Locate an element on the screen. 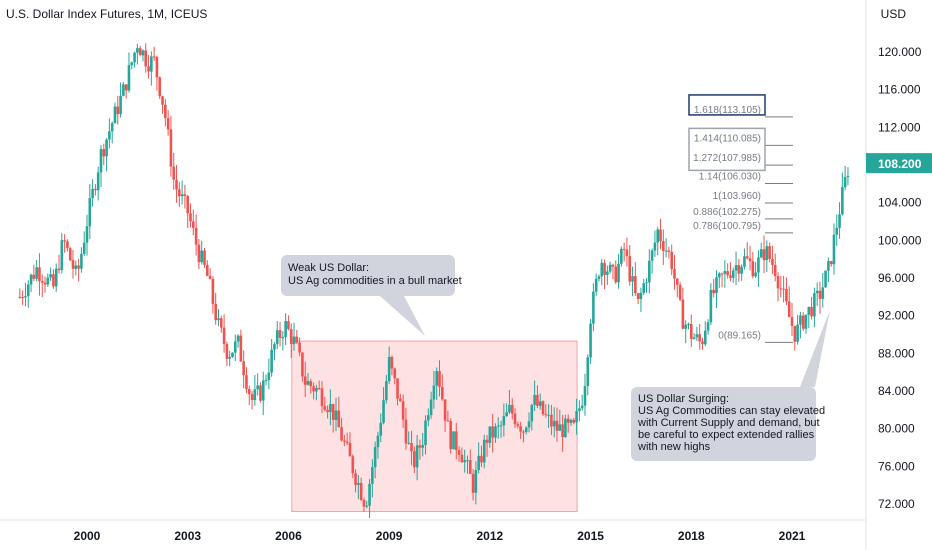 Image resolution: width=932 pixels, height=550 pixels. callout-text-surging: US Dollar Surging: is located at coordinates (683, 399).